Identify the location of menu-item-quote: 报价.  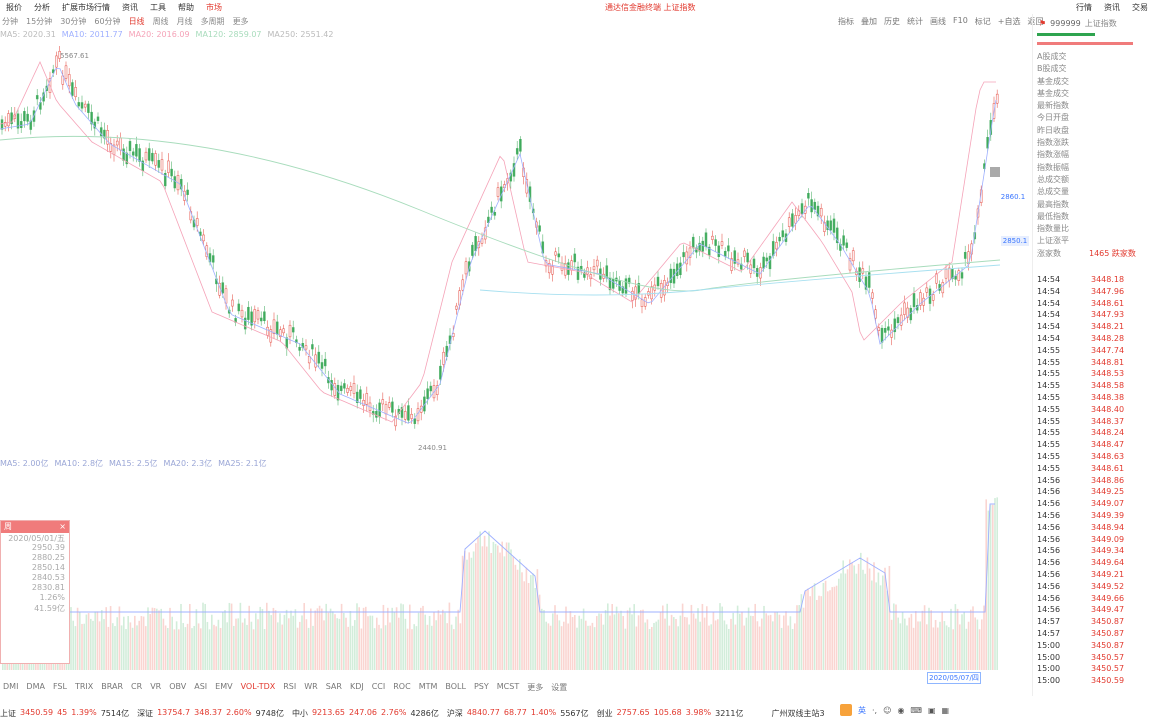
(14, 7).